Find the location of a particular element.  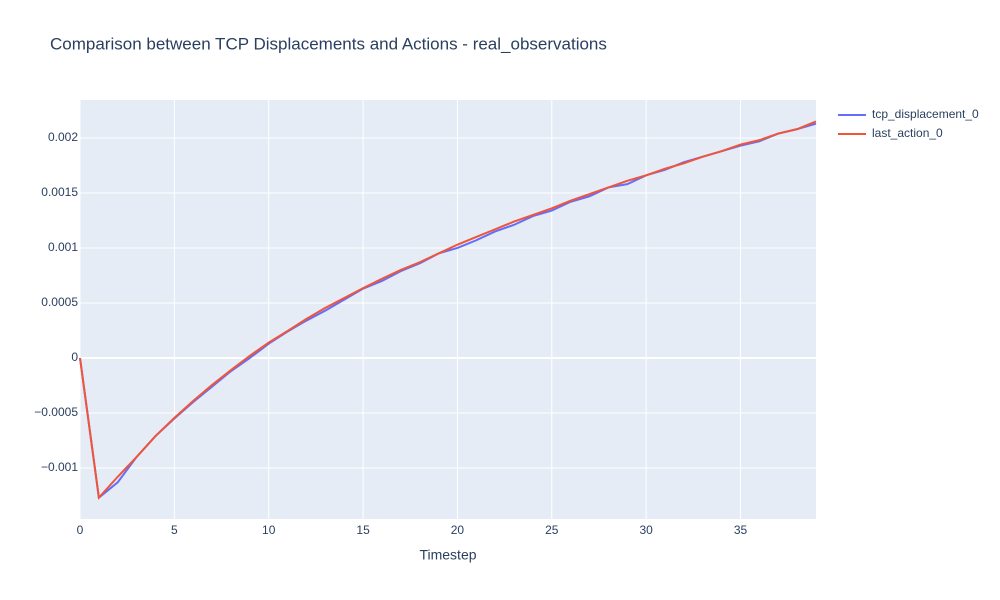

y-tick-label: 0.001 is located at coordinates (63, 247).